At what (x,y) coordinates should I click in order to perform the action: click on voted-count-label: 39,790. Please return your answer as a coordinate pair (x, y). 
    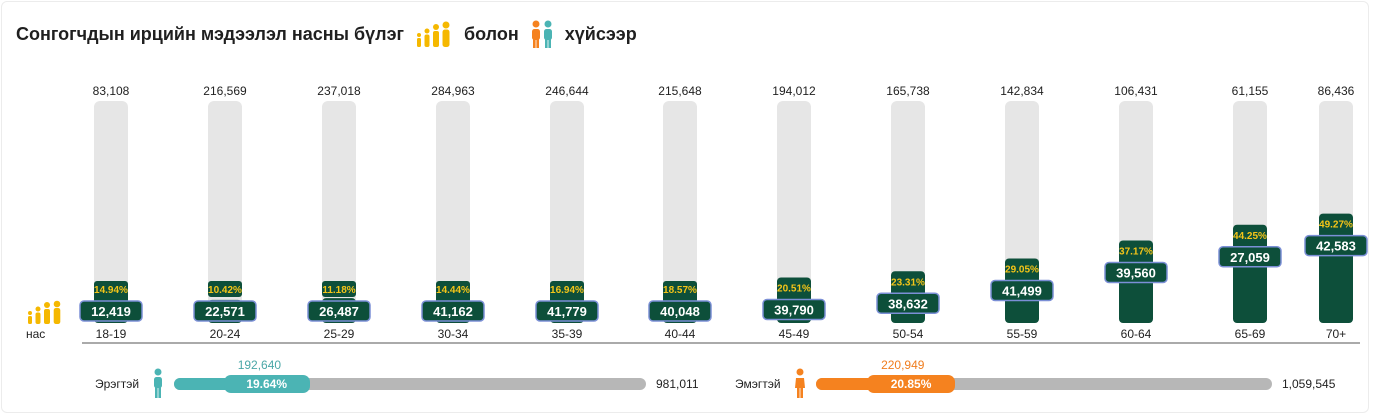
    Looking at the image, I should click on (794, 309).